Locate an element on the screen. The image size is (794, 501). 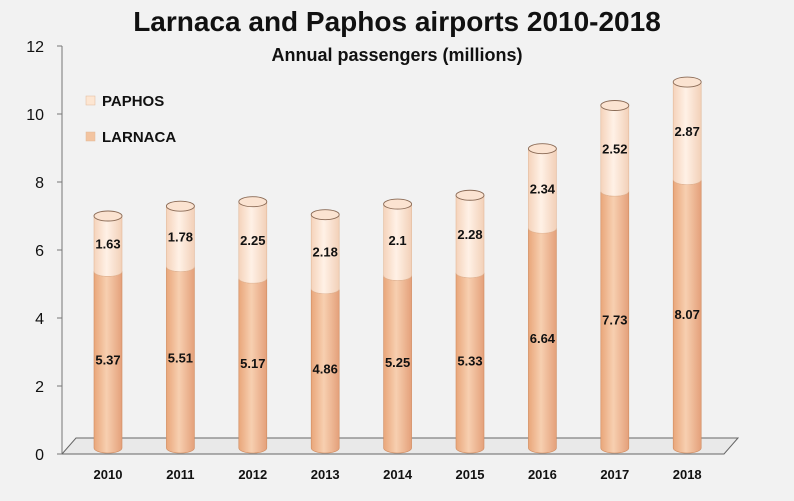
data-label-larnaca: 5.25 is located at coordinates (397, 362).